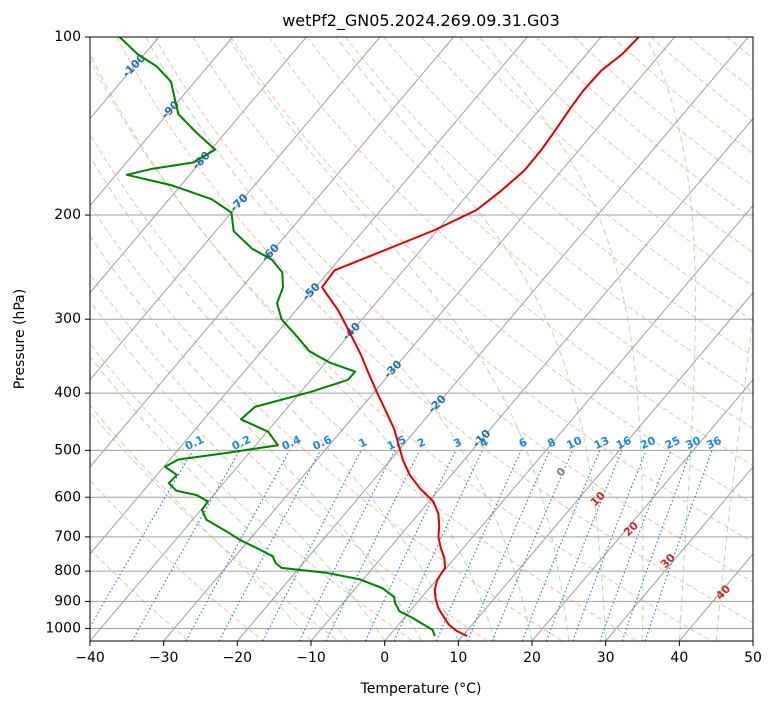 This screenshot has width=775, height=708. Describe the element at coordinates (532, 658) in the screenshot. I see `x-tick-label: 20` at that location.